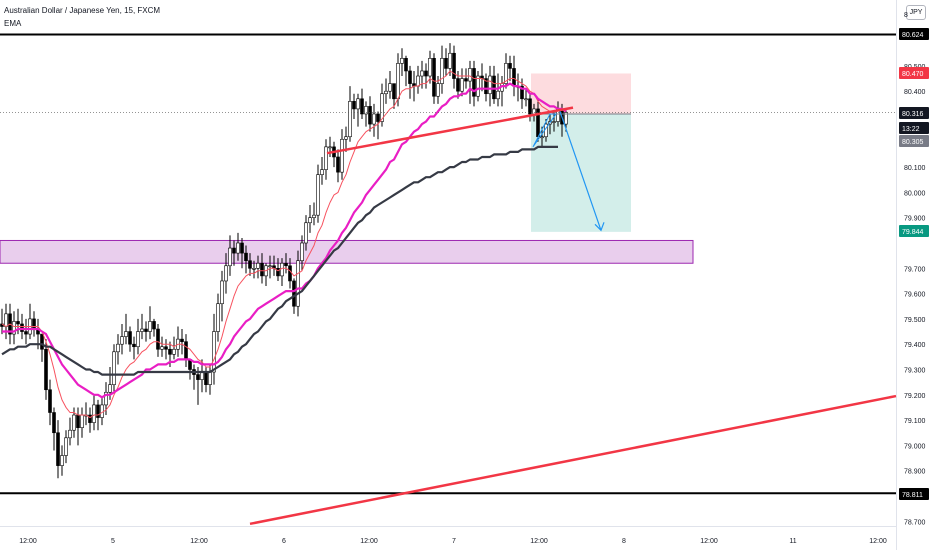  Describe the element at coordinates (347, 251) in the screenshot. I see `support-zone` at that location.